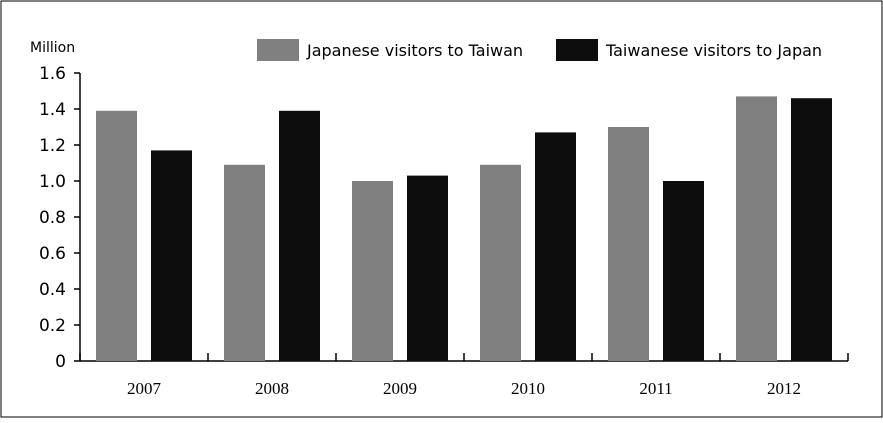 The image size is (883, 423). What do you see at coordinates (52, 254) in the screenshot?
I see `y-tick-label: 0.6` at bounding box center [52, 254].